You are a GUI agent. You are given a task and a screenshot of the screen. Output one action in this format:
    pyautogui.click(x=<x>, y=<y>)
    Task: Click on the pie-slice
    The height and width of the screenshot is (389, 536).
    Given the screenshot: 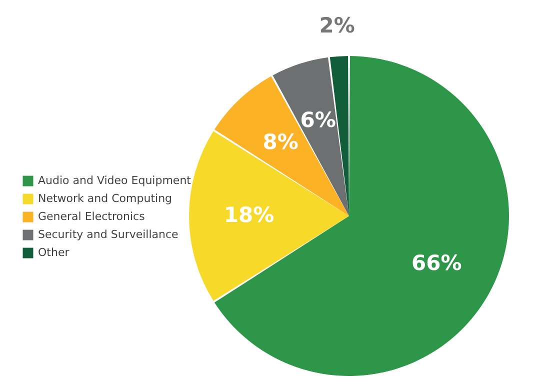 What is the action you would take?
    pyautogui.click(x=269, y=216)
    